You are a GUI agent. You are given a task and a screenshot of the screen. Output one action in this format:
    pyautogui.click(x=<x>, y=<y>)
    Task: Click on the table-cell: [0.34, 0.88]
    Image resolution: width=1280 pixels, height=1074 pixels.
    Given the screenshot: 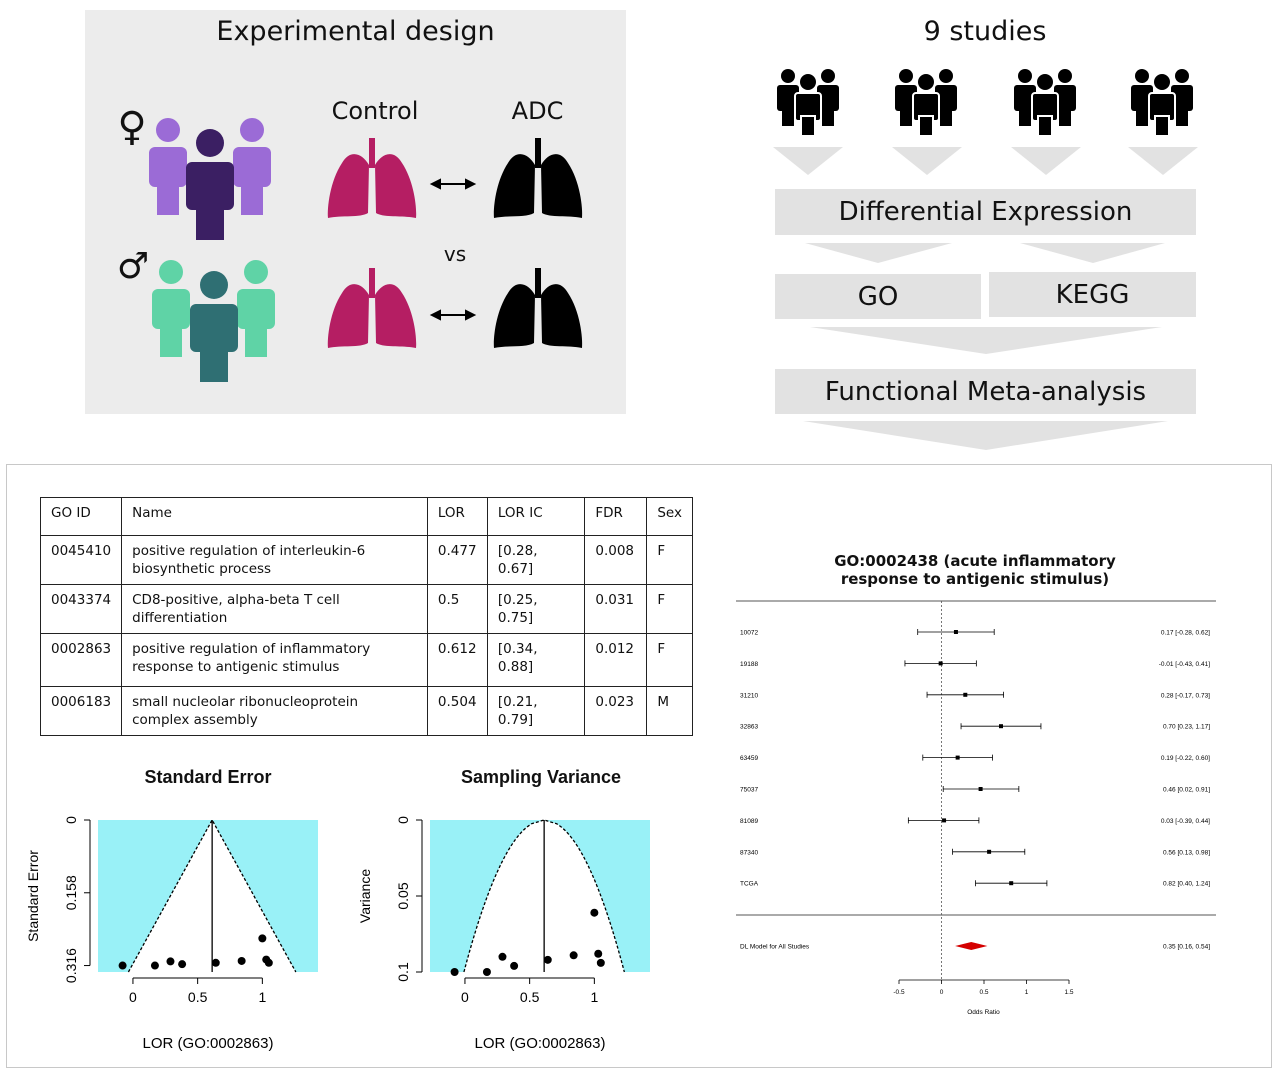 What is the action you would take?
    pyautogui.click(x=536, y=660)
    